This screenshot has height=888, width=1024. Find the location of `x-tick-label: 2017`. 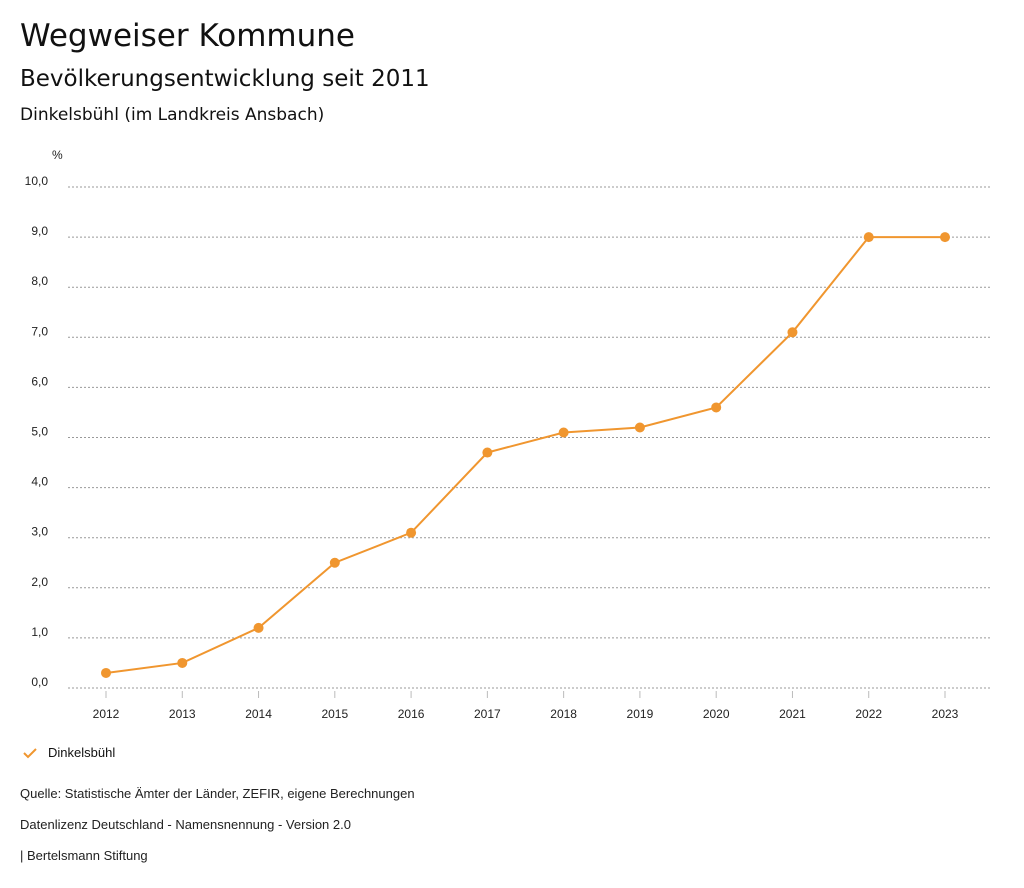

x-tick-label: 2017 is located at coordinates (487, 714).